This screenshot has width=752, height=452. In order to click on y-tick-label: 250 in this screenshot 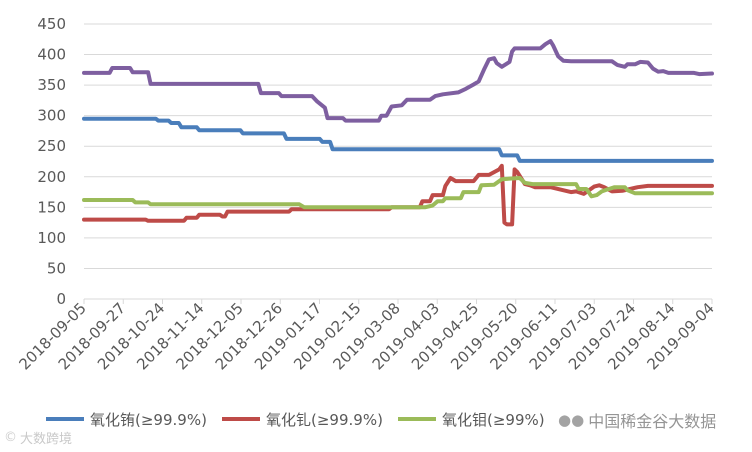, I will do `click(51, 146)`.